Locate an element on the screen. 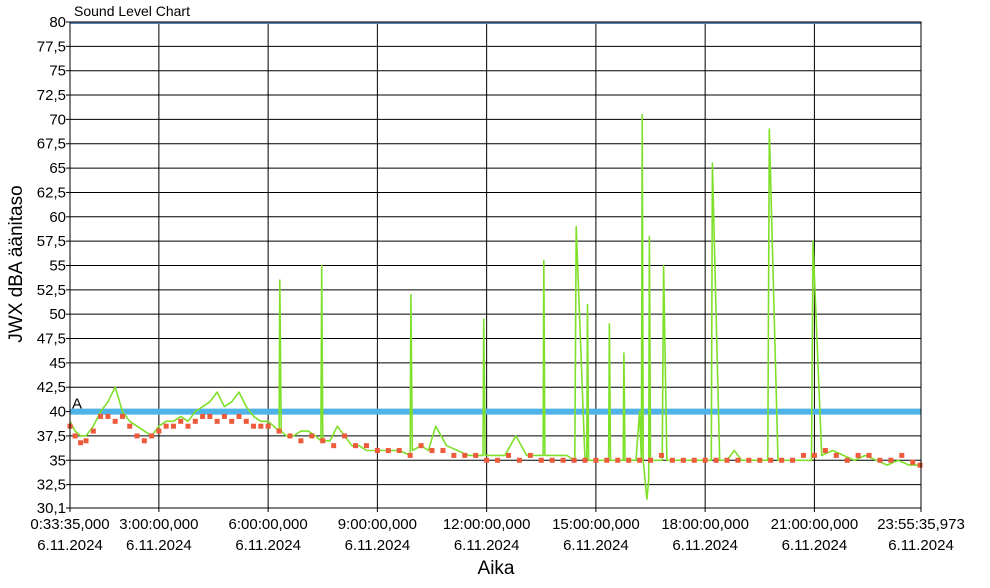 The width and height of the screenshot is (990, 588). y-tick-label: 47,5 is located at coordinates (51, 339).